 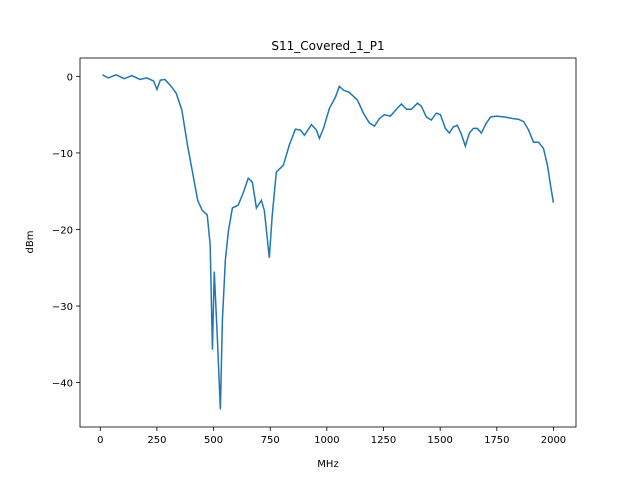 What do you see at coordinates (62, 230) in the screenshot?
I see `y-tick-label: −20` at bounding box center [62, 230].